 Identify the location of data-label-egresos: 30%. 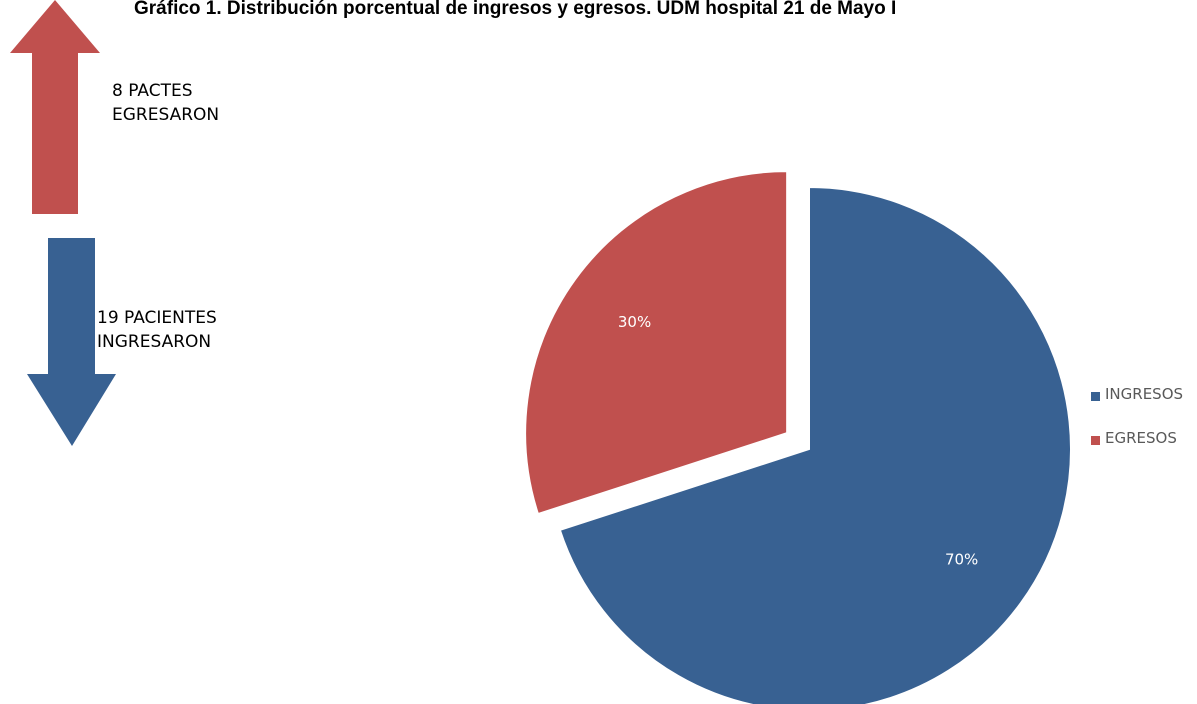
(634, 322).